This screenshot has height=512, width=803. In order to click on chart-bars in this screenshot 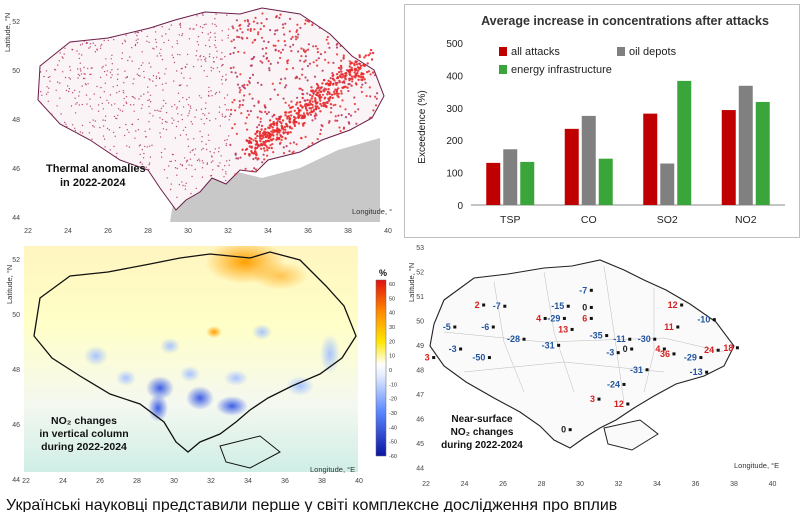, I will do `click(628, 142)`.